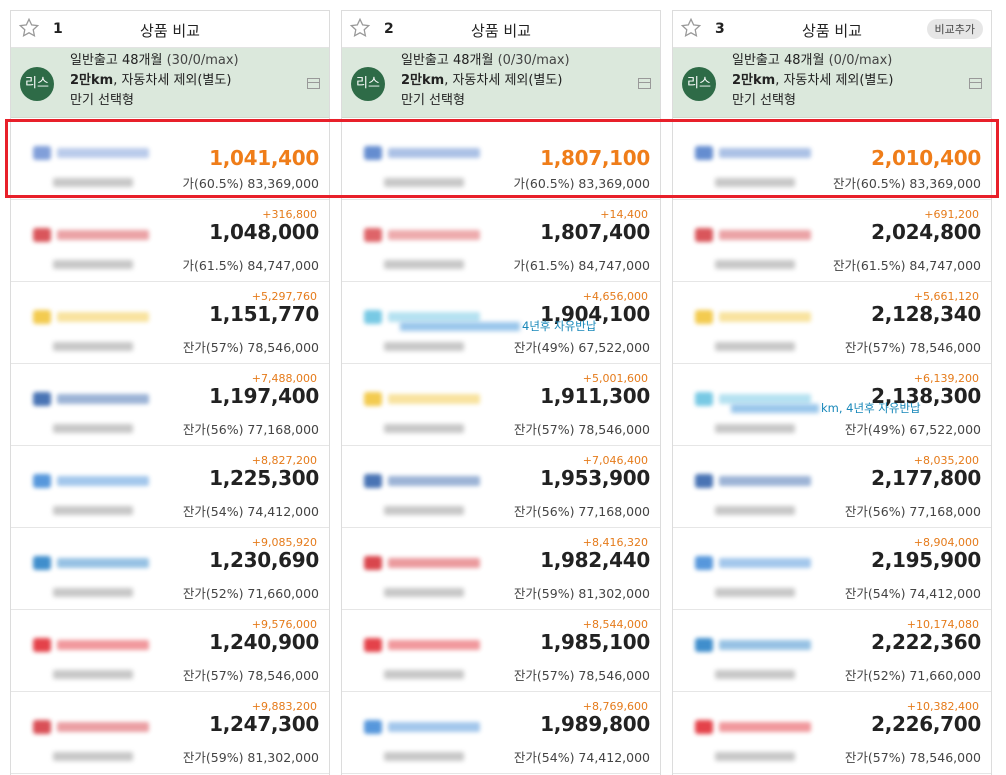 The height and width of the screenshot is (775, 1006). What do you see at coordinates (170, 159) in the screenshot?
I see `quote-row: 1,041,400 가(60.5%) 83,369,000` at bounding box center [170, 159].